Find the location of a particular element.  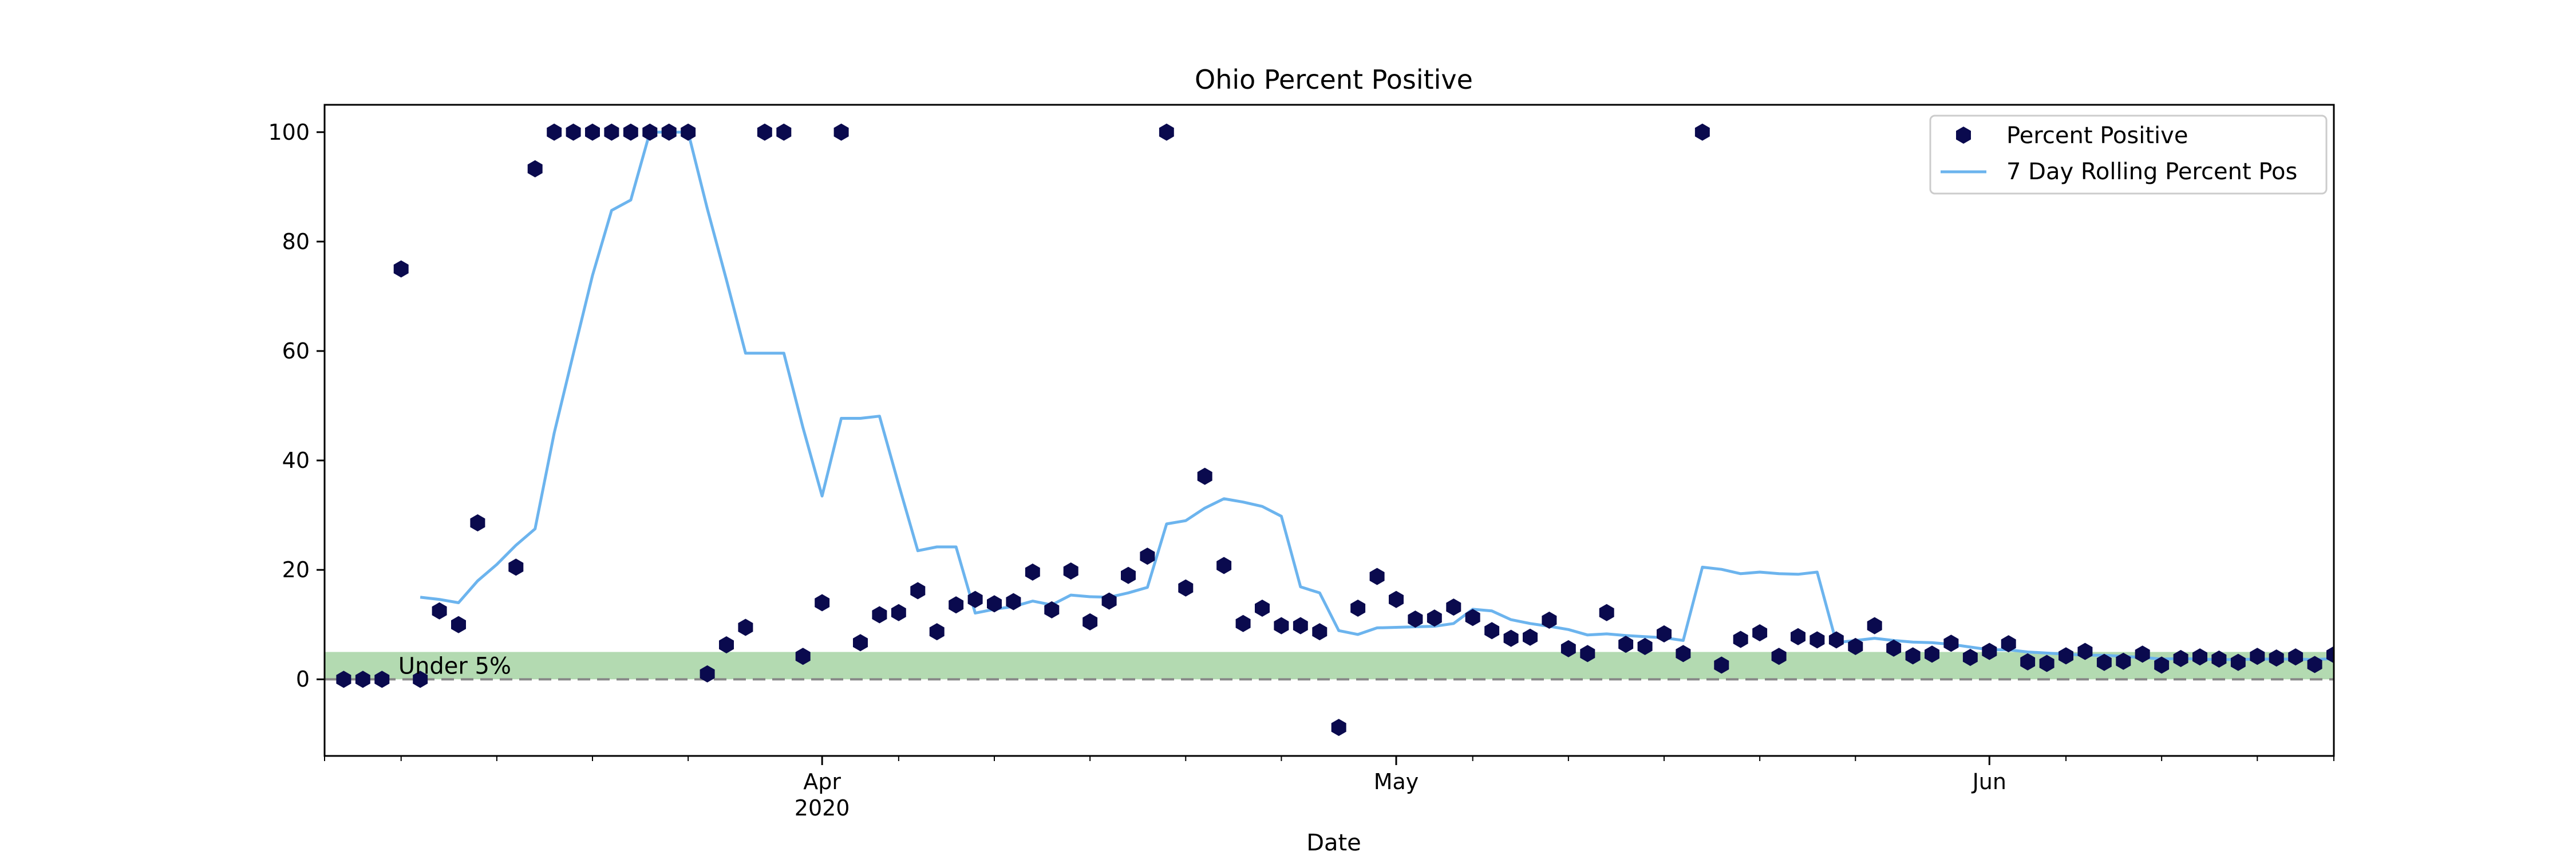

legend-label-percent-positive: Percent Positive is located at coordinates (2097, 136).